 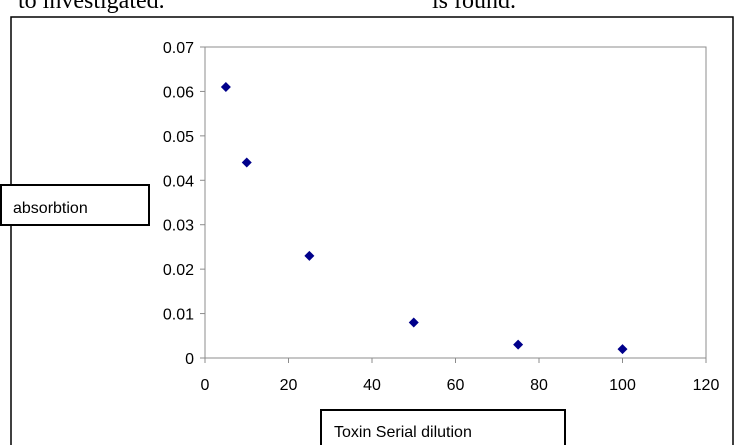 I want to click on x-tick-label: 60, so click(x=456, y=385).